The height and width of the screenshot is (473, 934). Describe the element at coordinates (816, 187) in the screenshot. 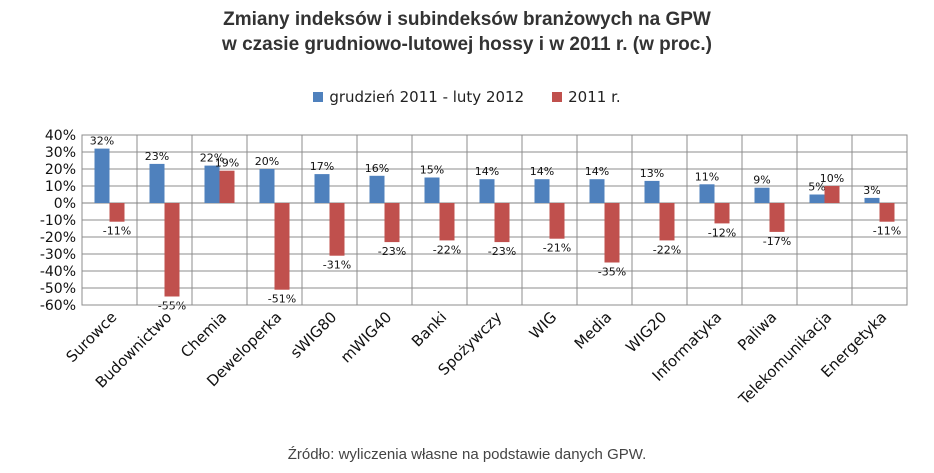

I see `data-label-series-1: 5%` at that location.